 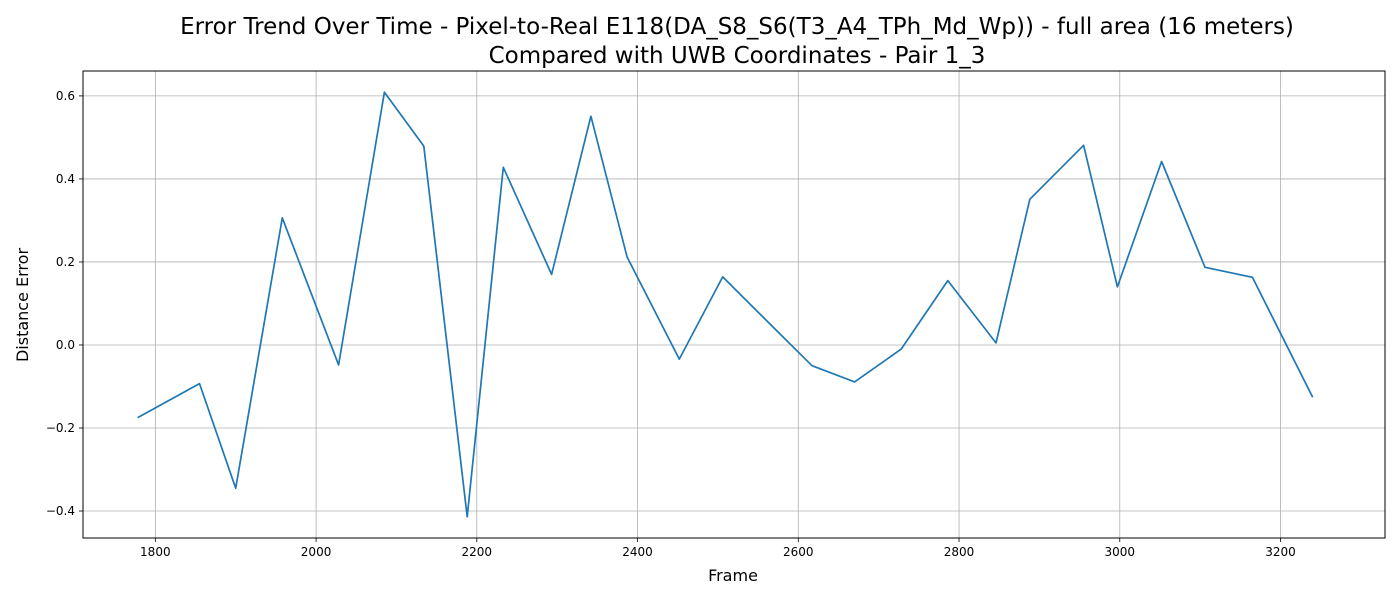 What do you see at coordinates (737, 56) in the screenshot?
I see `chart-subtitle: Compared with UWB Coordinates - Pair 1_3` at bounding box center [737, 56].